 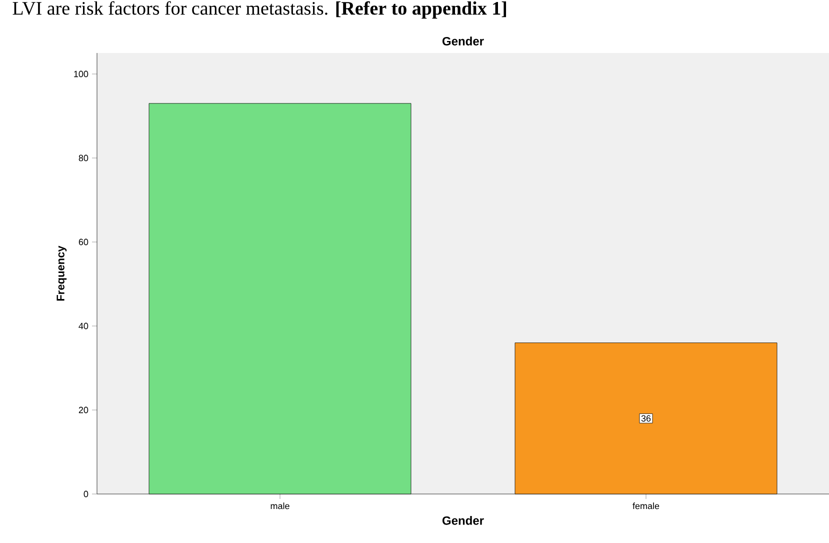 What do you see at coordinates (646, 418) in the screenshot?
I see `data-label: 36` at bounding box center [646, 418].